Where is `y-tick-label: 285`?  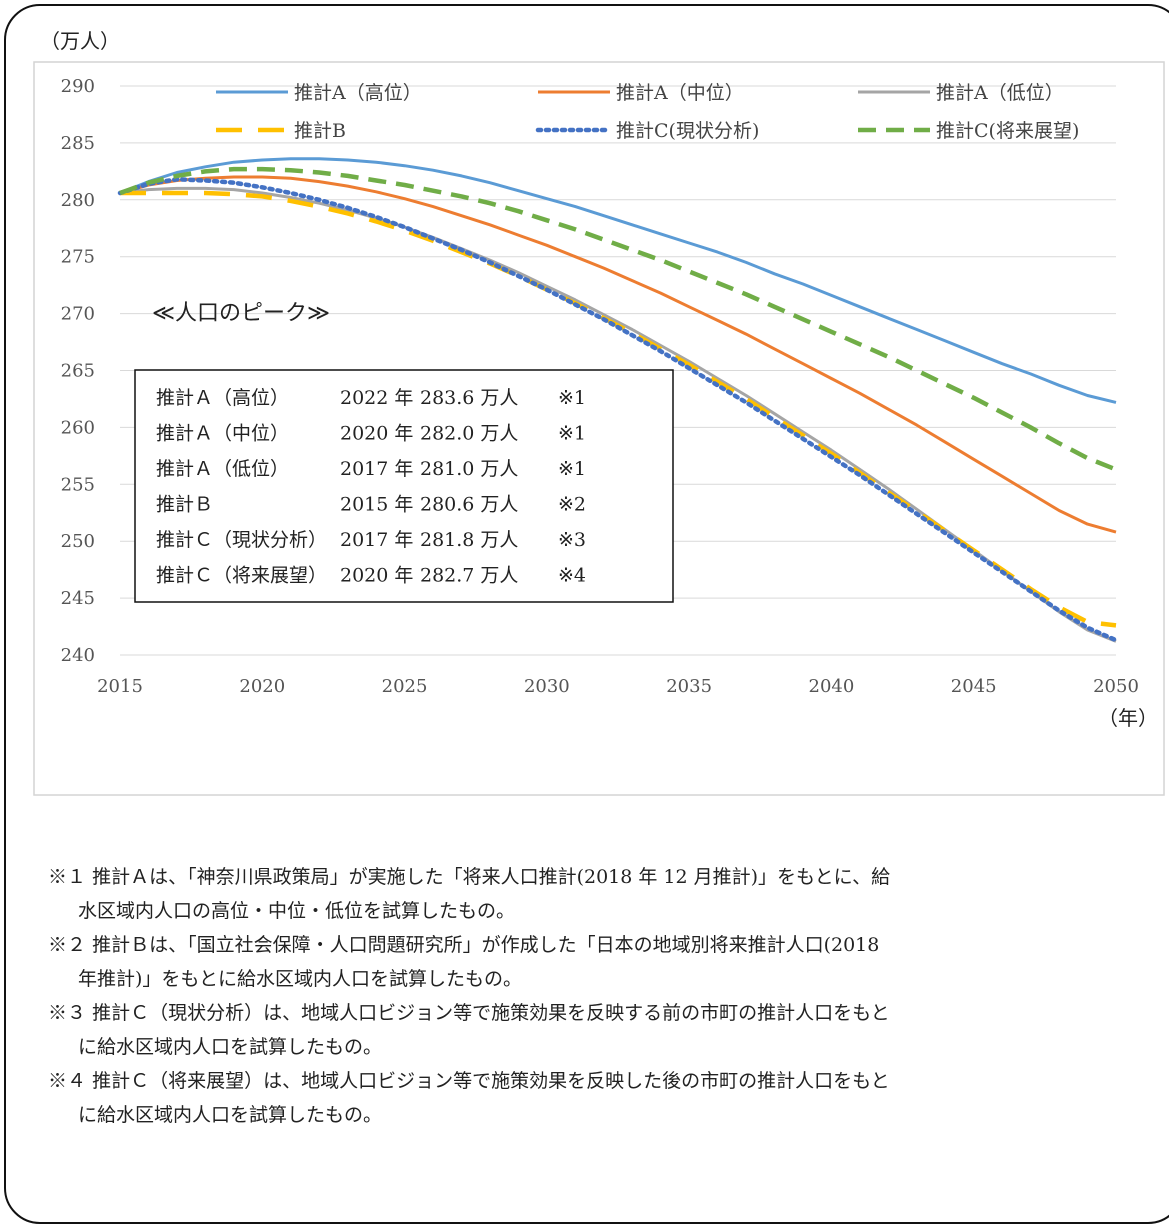 y-tick-label: 285 is located at coordinates (78, 143).